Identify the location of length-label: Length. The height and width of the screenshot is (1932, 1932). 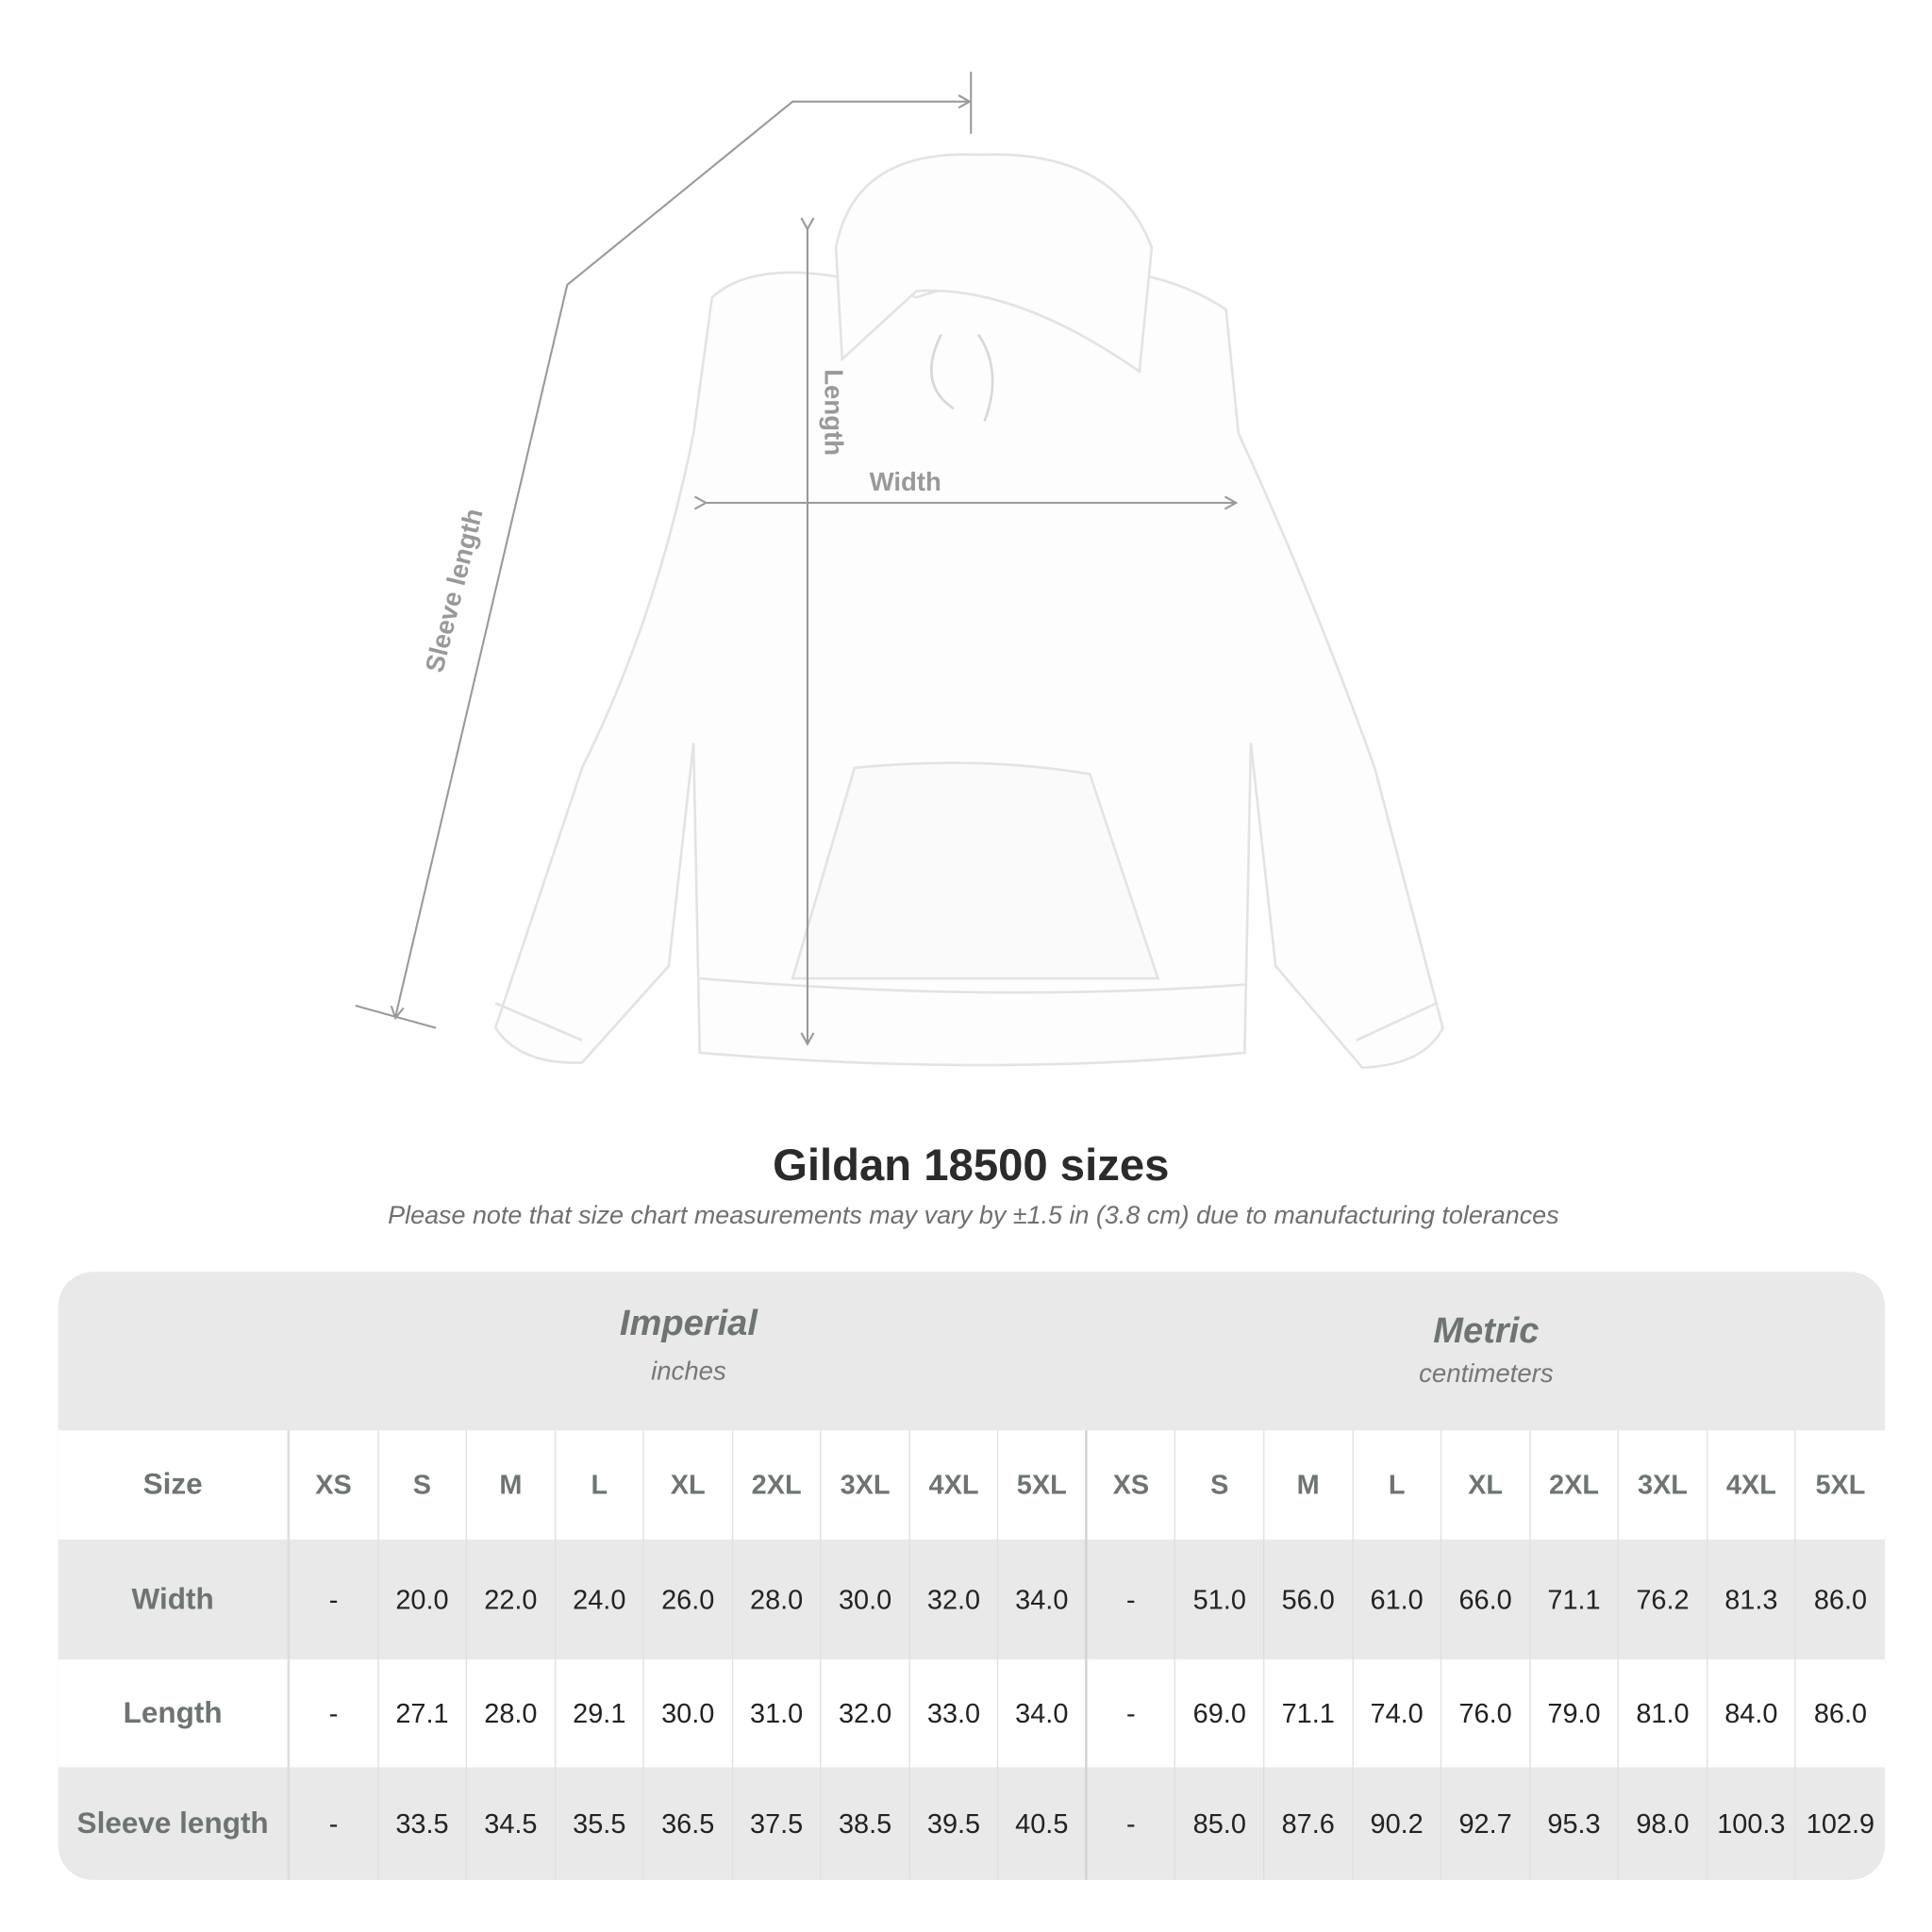
(833, 413).